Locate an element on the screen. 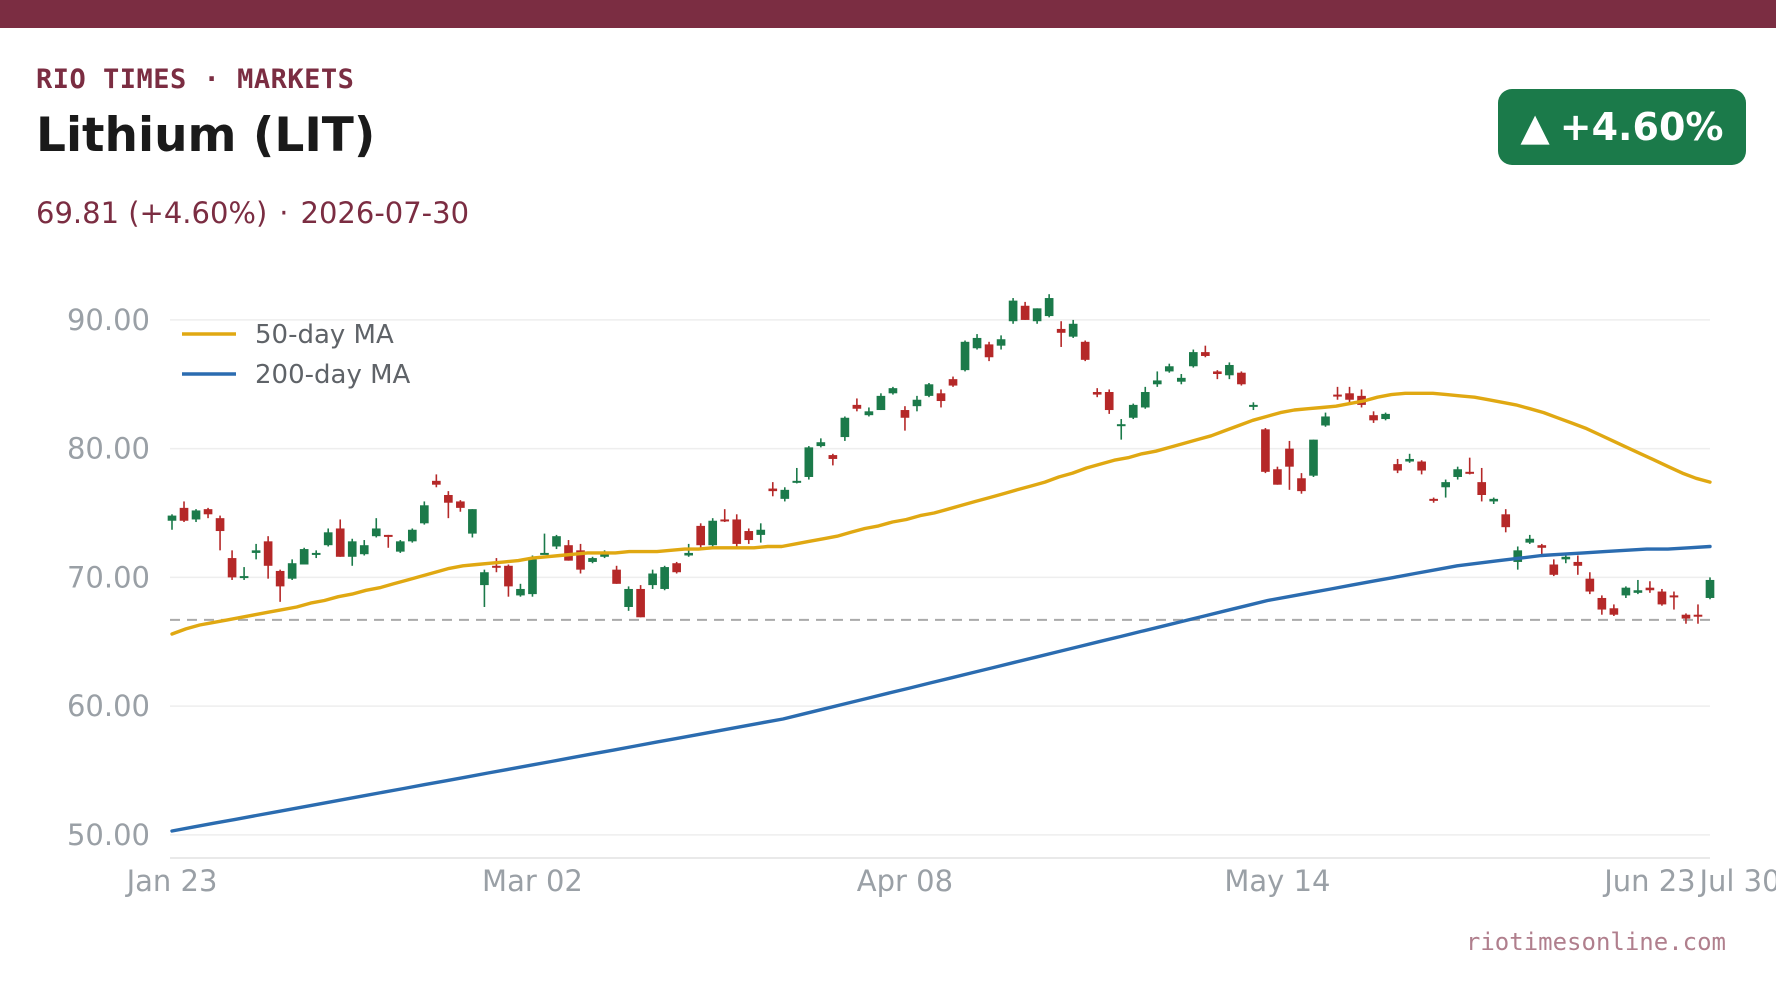  x-tick-label: Jan 23 is located at coordinates (171, 881).